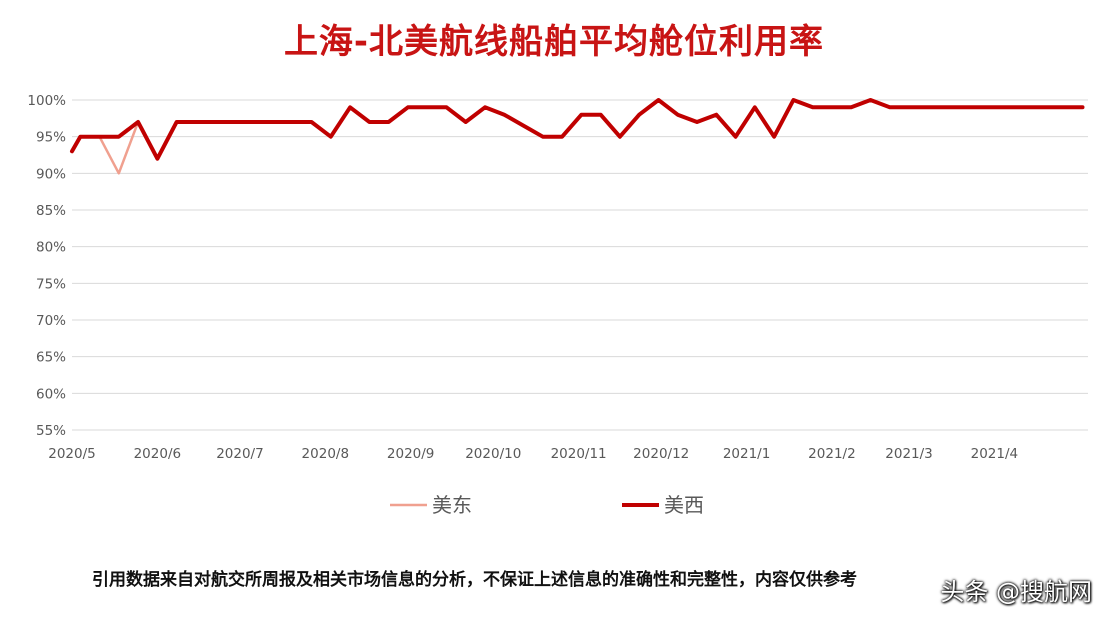  I want to click on y-tick-label: 55%, so click(51, 431).